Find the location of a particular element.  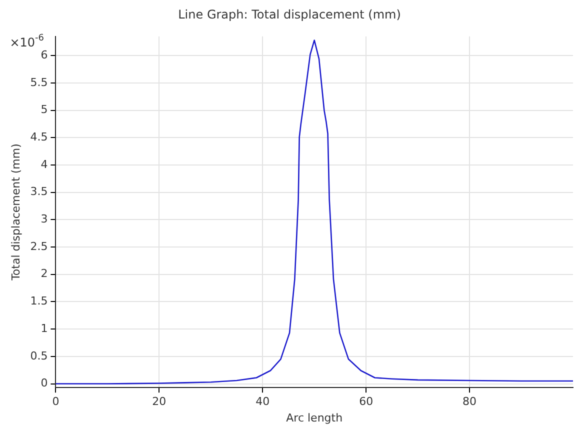

y-tick-label: 2 is located at coordinates (44, 273).